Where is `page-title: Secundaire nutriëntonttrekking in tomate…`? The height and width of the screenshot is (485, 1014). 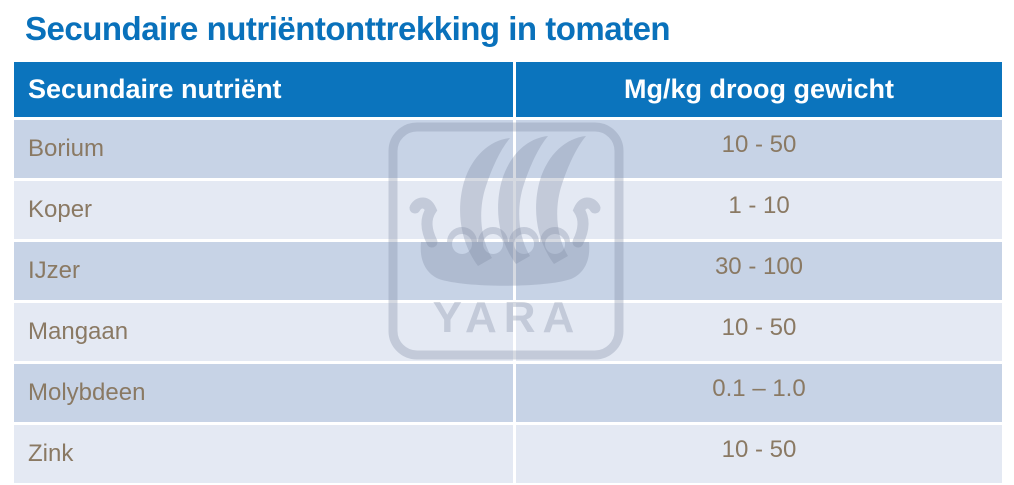
page-title: Secundaire nutriëntonttrekking in tomate… is located at coordinates (348, 28).